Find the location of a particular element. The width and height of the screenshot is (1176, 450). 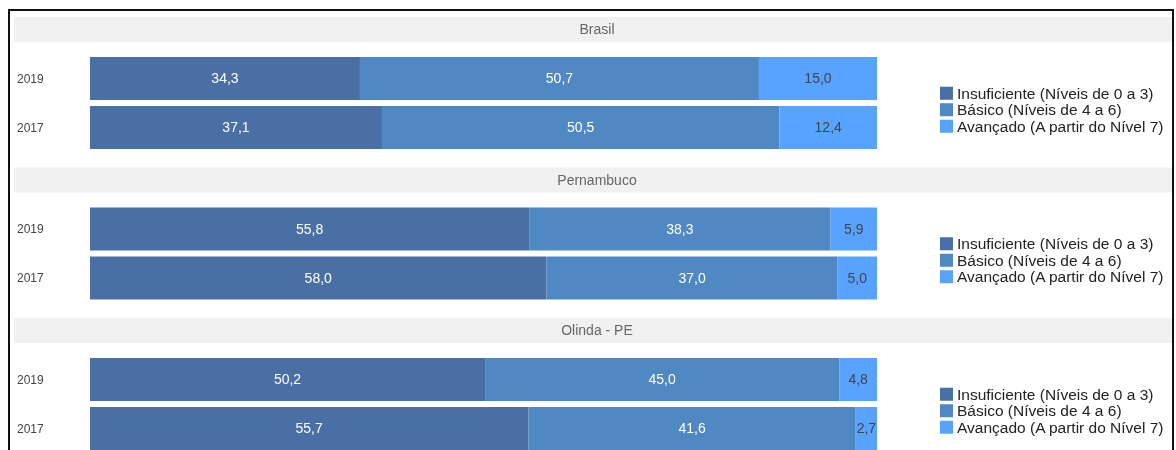

data-label: 55,7 is located at coordinates (309, 428).